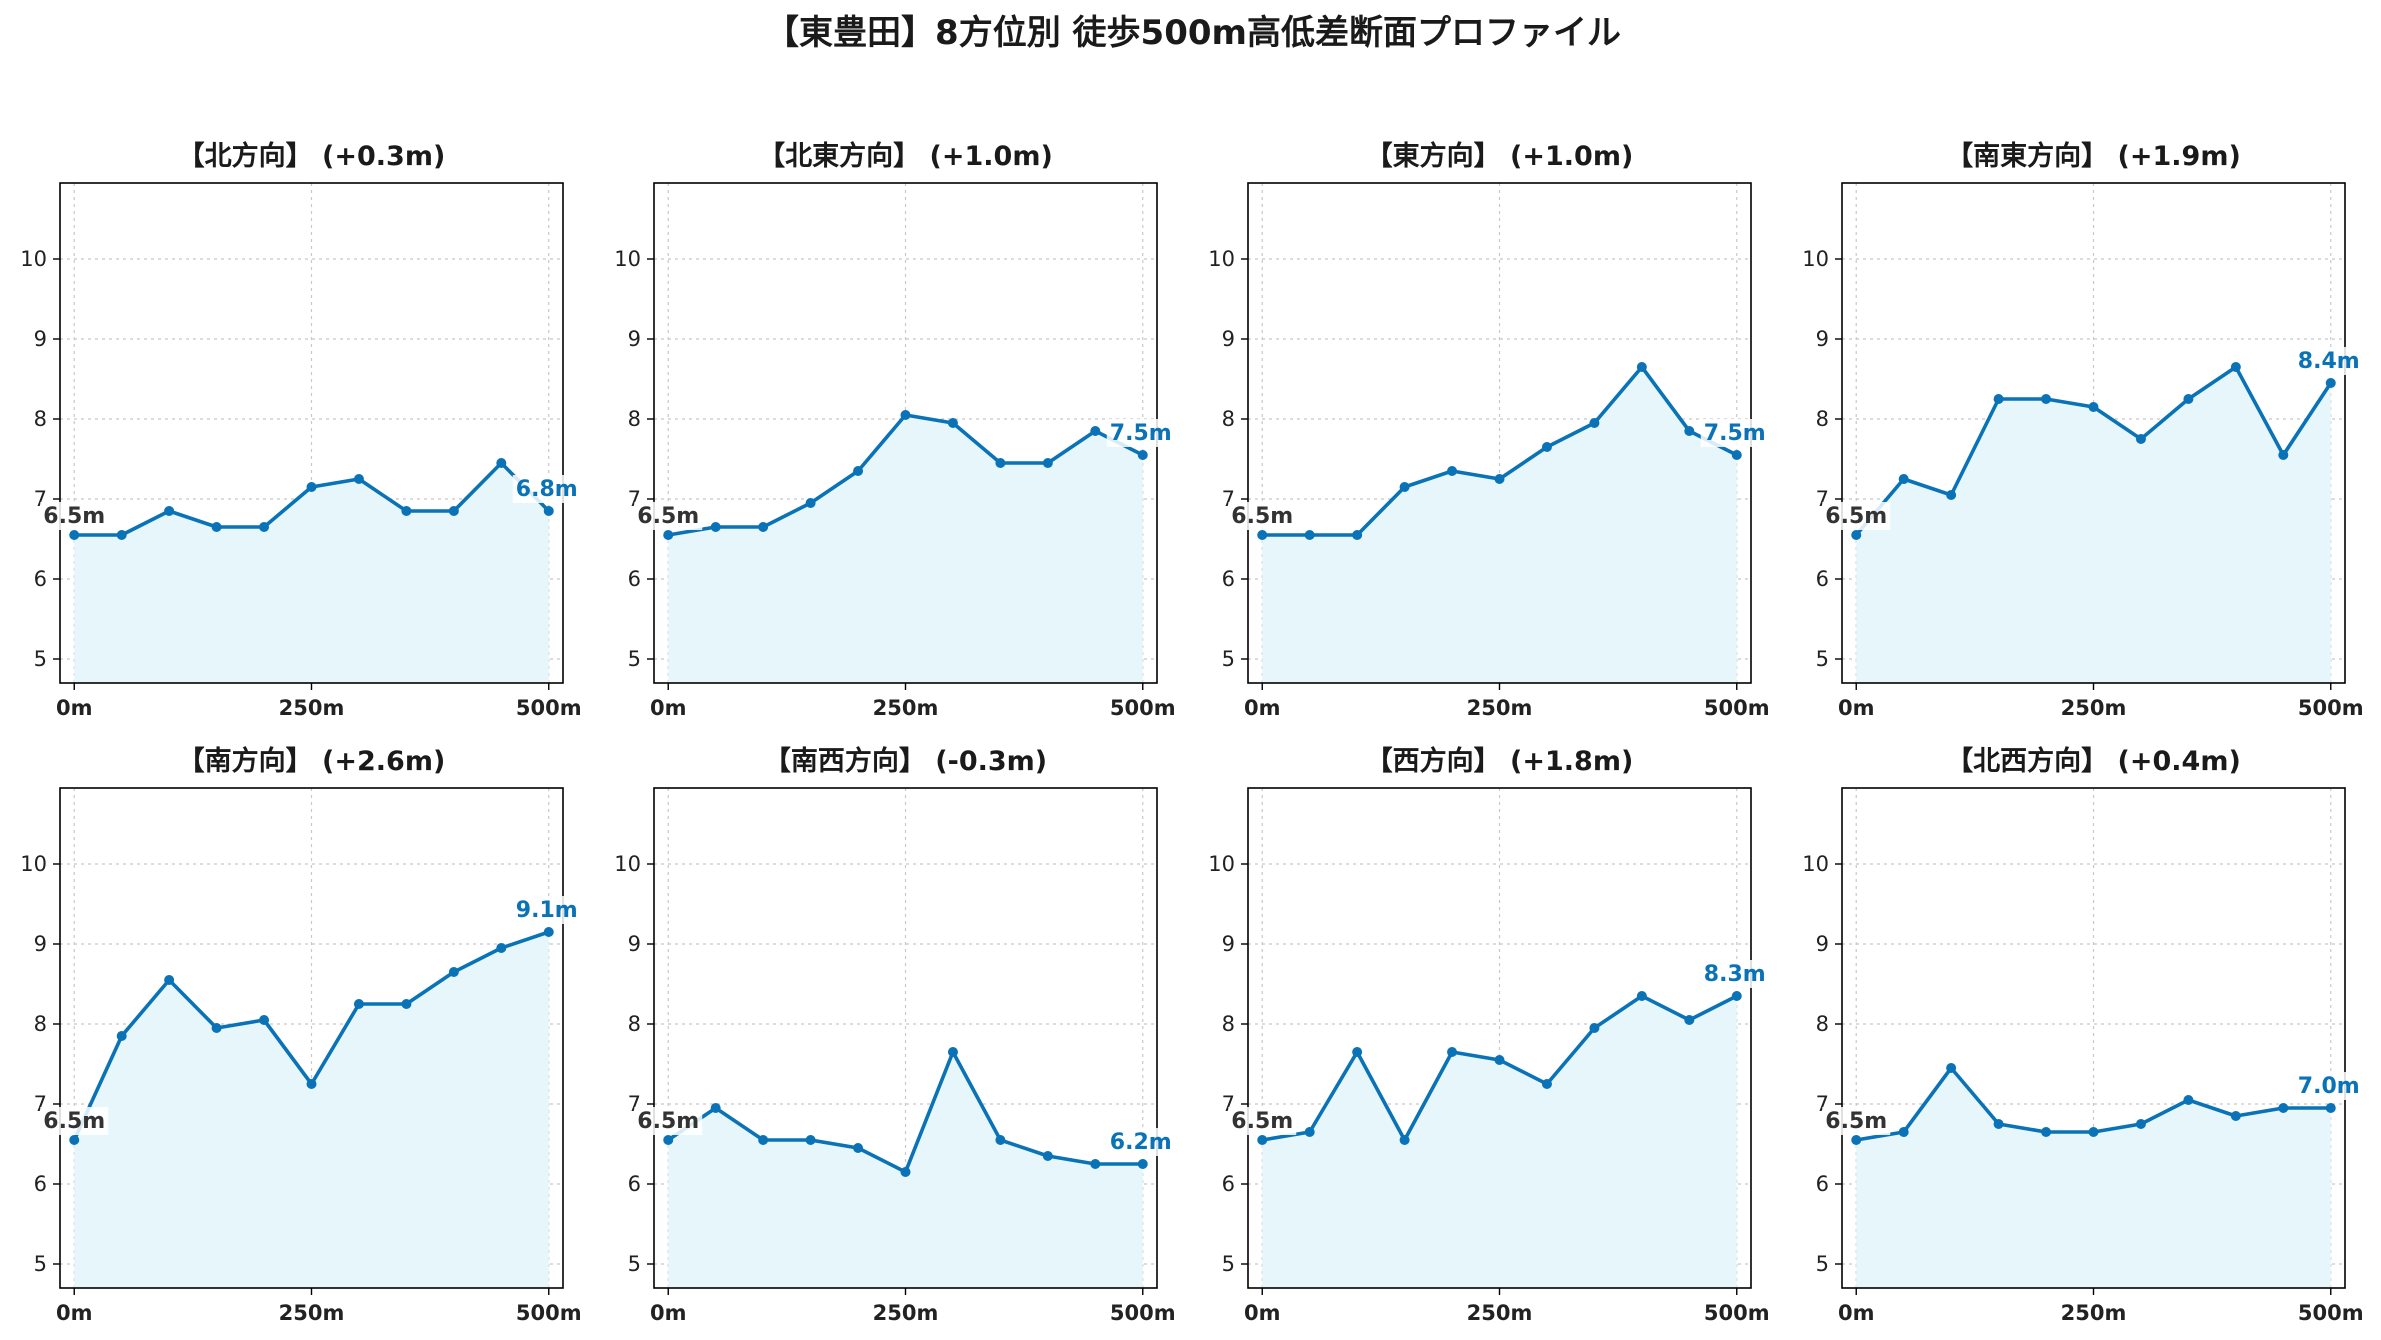  I want to click on end-elevation-label: 8.4m, so click(2329, 361).